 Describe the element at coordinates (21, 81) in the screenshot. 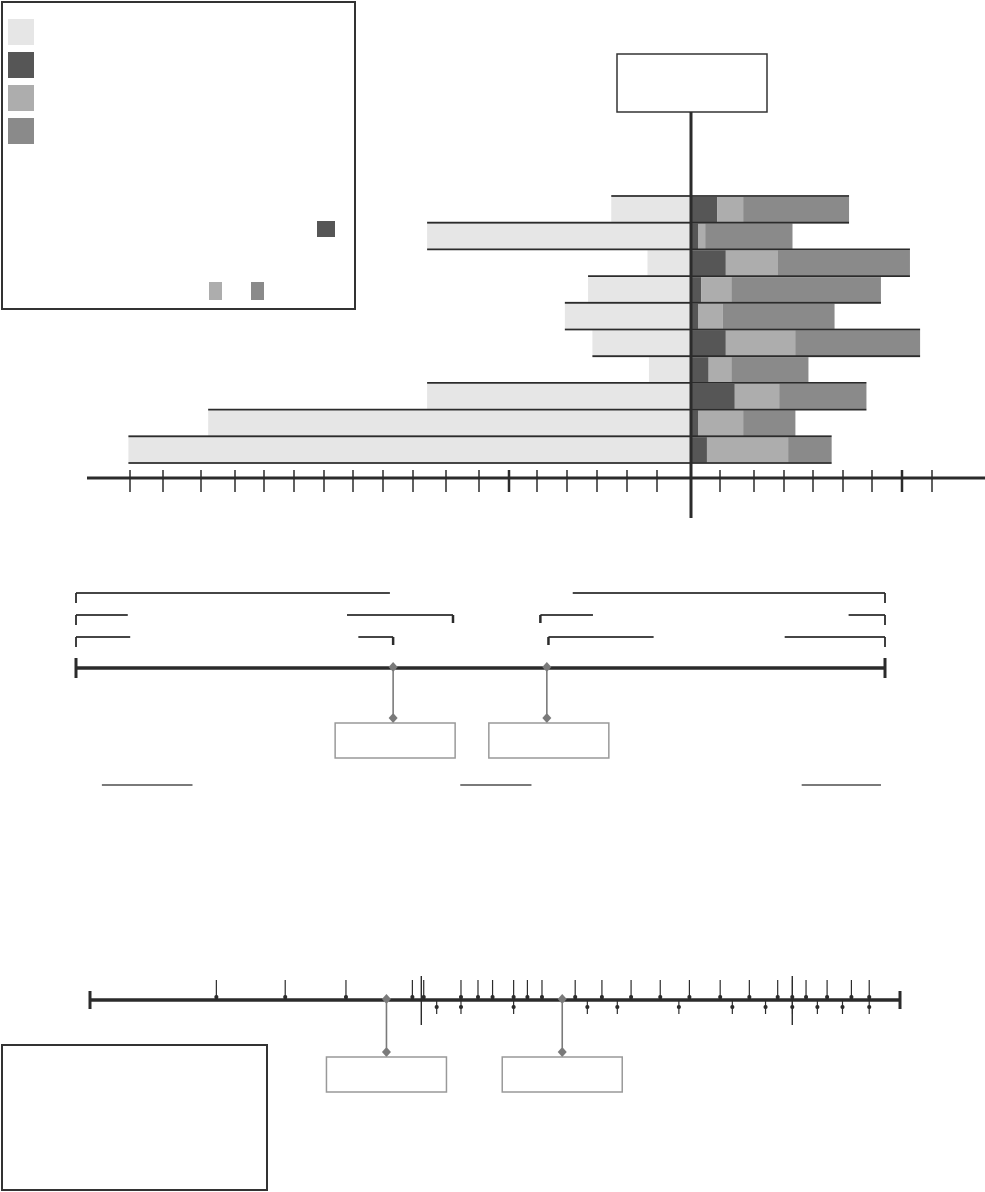

I see `legend-swatches` at that location.